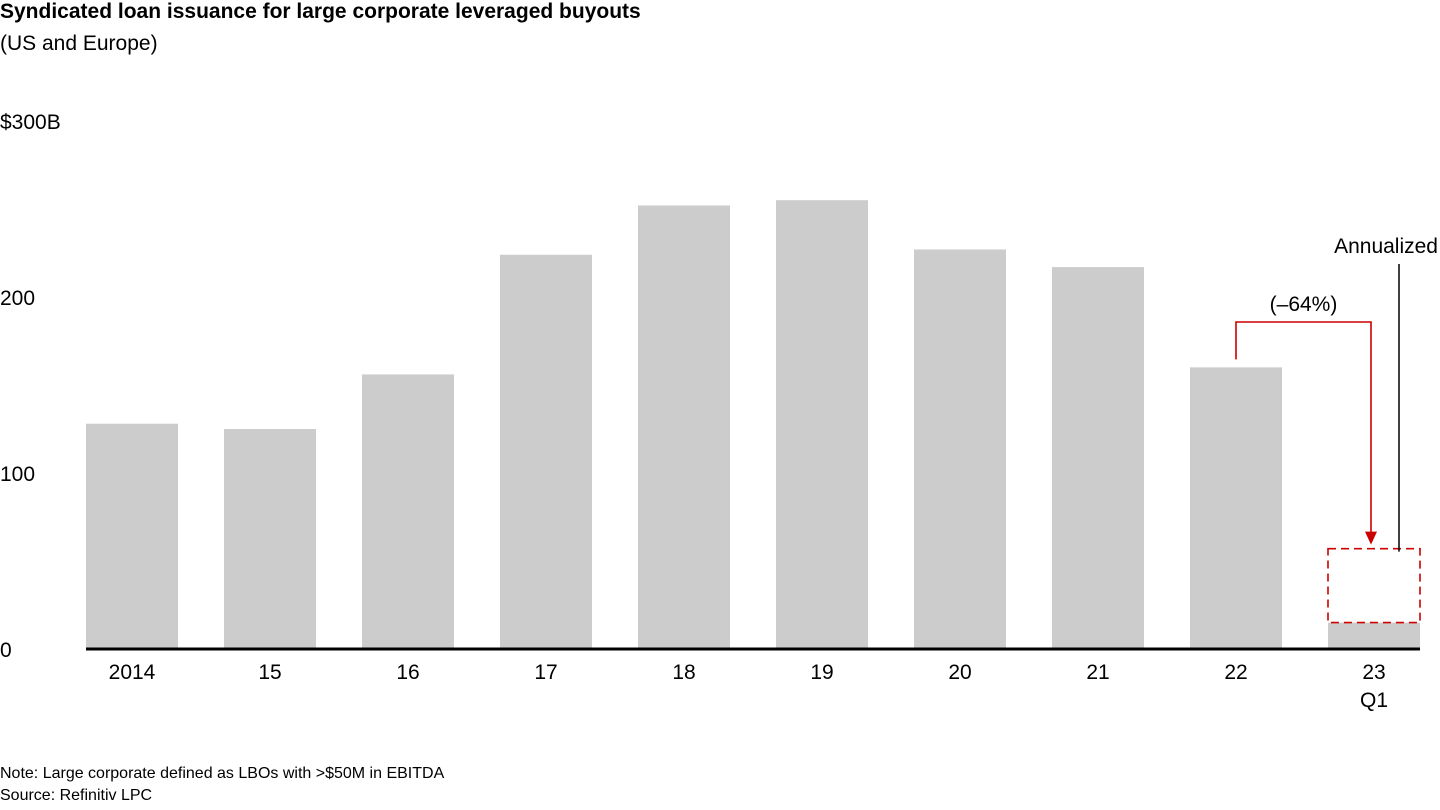 The height and width of the screenshot is (810, 1440). I want to click on y-tick-label: 100, so click(17, 474).